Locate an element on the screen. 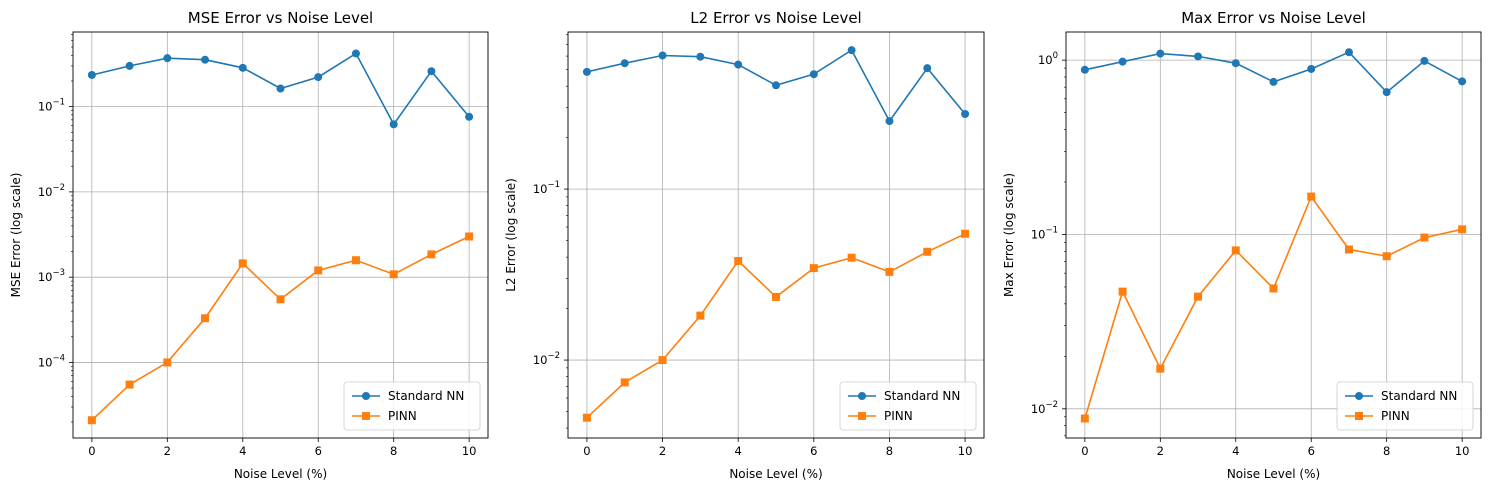  y-tick-label: 10⁻² is located at coordinates (1044, 408).